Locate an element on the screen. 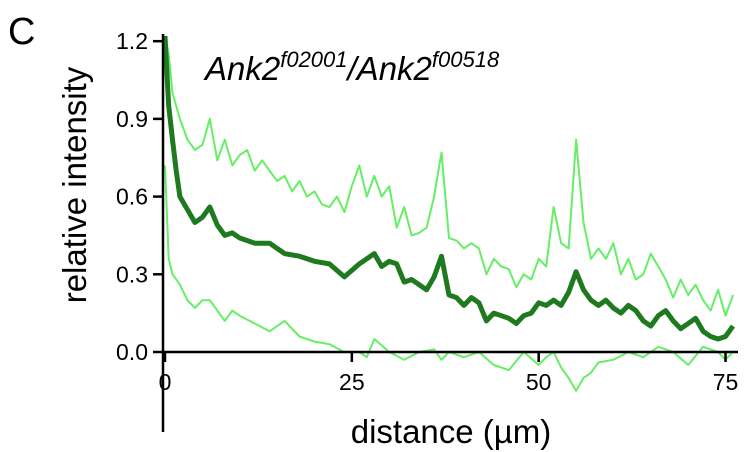  y-tick-label: 0.3 is located at coordinates (132, 274).